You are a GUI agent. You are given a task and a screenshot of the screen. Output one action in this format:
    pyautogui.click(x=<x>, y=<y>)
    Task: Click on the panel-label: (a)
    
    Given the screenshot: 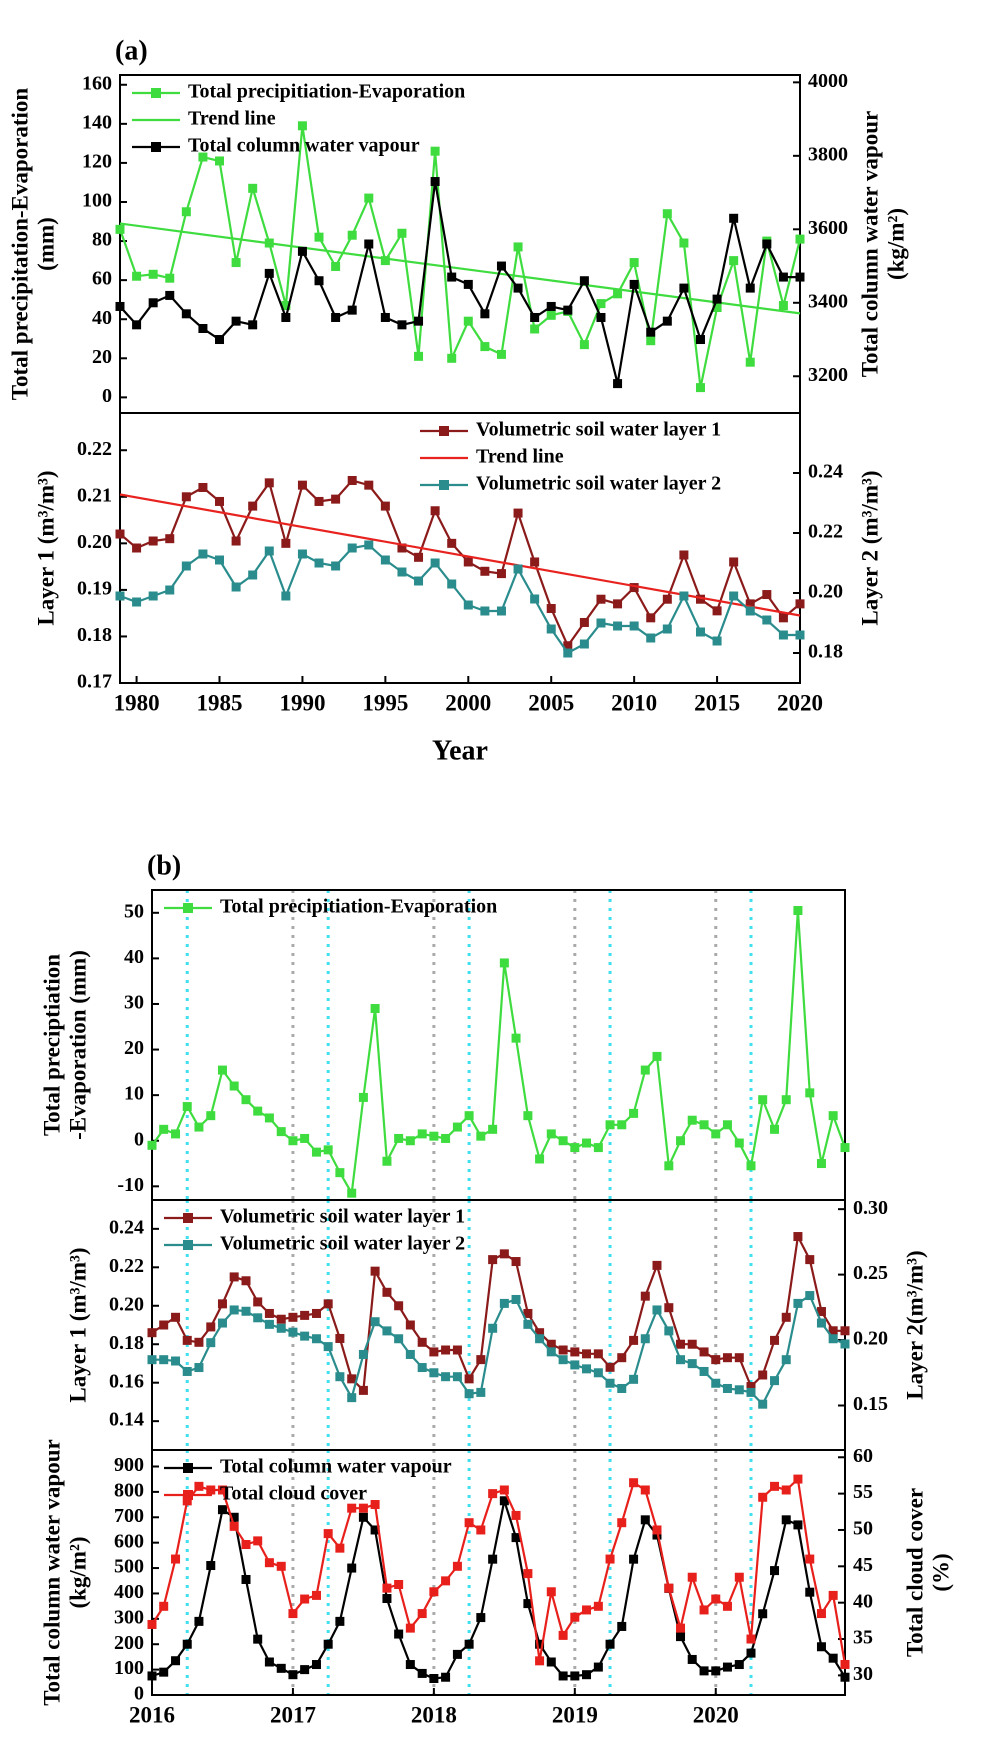 What is the action you would take?
    pyautogui.click(x=131, y=50)
    